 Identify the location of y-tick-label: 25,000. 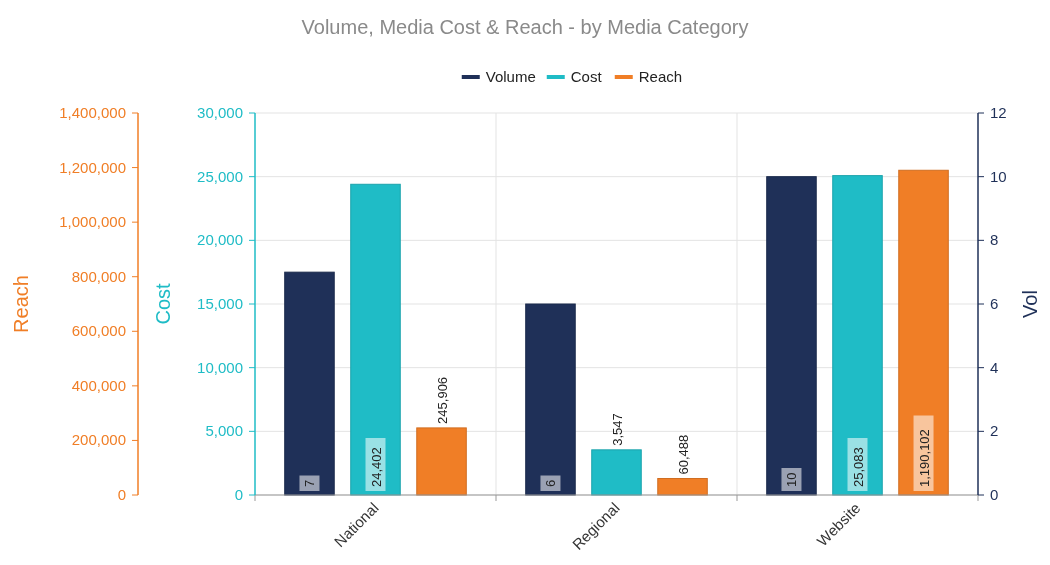
(220, 176).